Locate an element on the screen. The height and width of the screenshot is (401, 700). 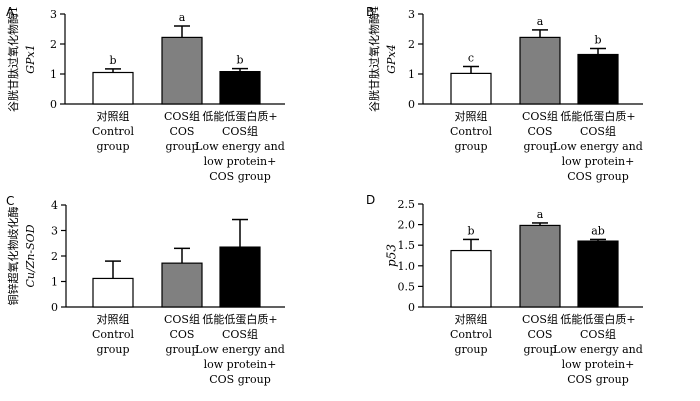
y-axis-label: 谷胱甘肽过氧化物酶4 is located at coordinates (374, 59).